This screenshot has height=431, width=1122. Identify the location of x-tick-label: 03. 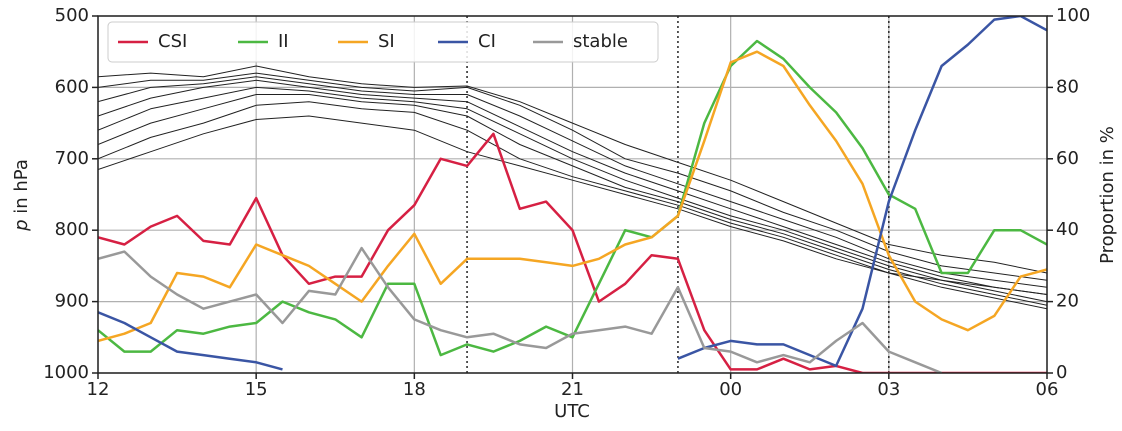
(888, 389).